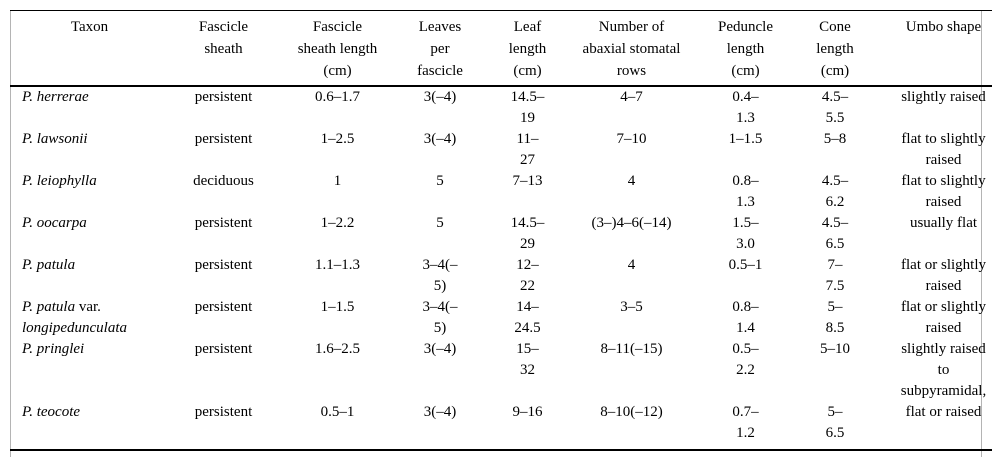 The width and height of the screenshot is (992, 457). Describe the element at coordinates (94, 223) in the screenshot. I see `taxon-line: P. oocarpa` at that location.